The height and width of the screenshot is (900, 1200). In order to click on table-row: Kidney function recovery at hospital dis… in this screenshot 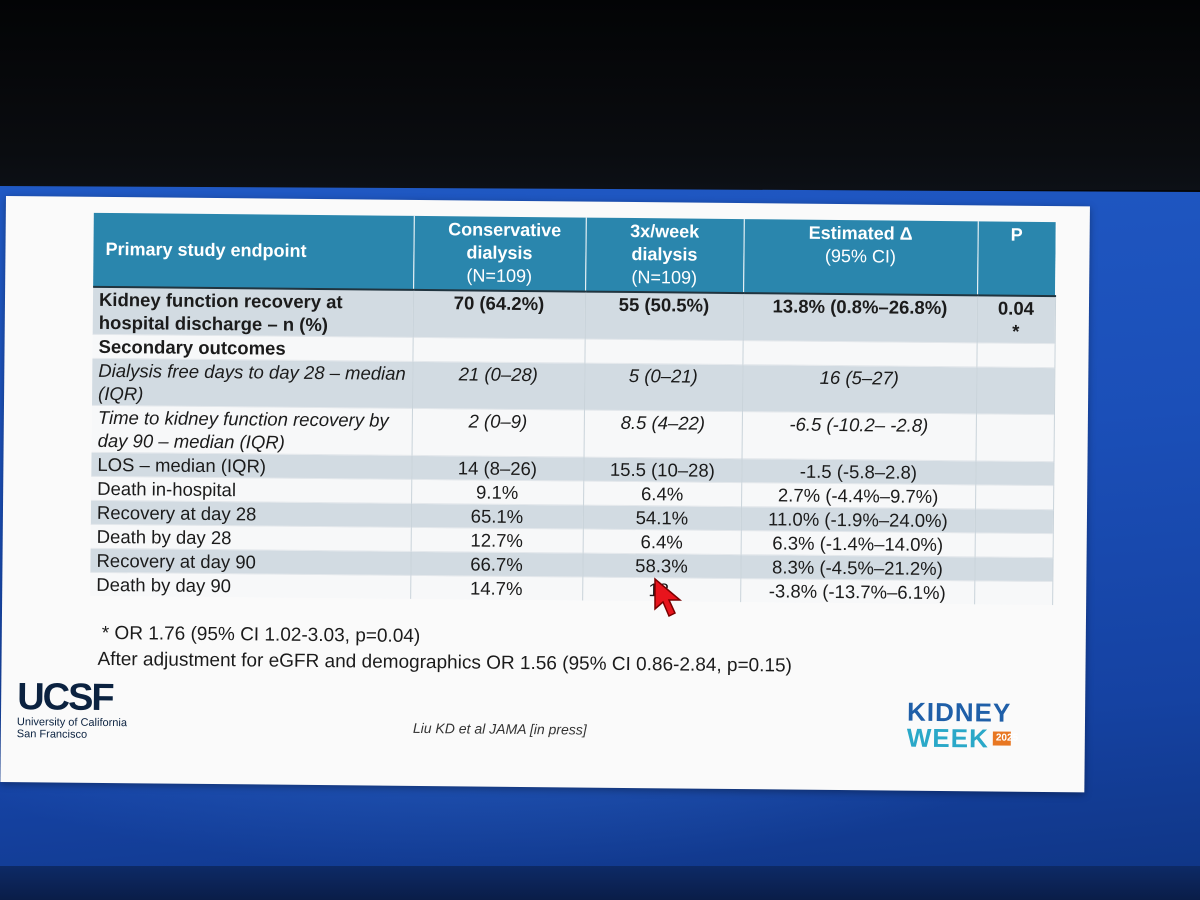, I will do `click(574, 315)`.